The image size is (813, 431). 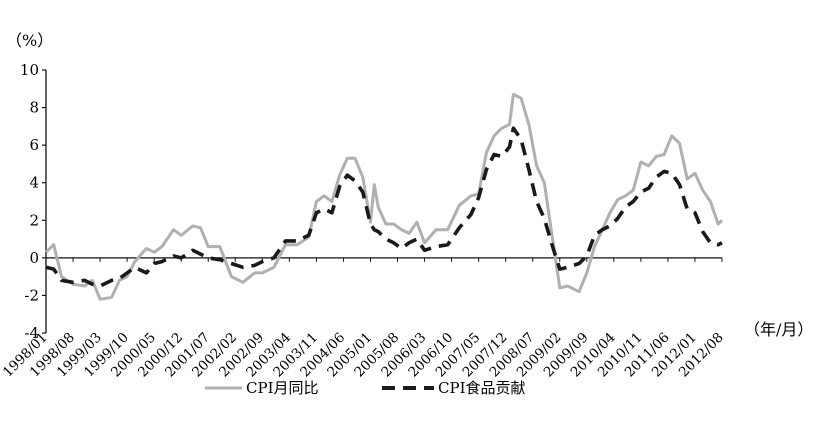 I want to click on legend-label-cpi-yoy: CPI月同比, so click(x=282, y=388).